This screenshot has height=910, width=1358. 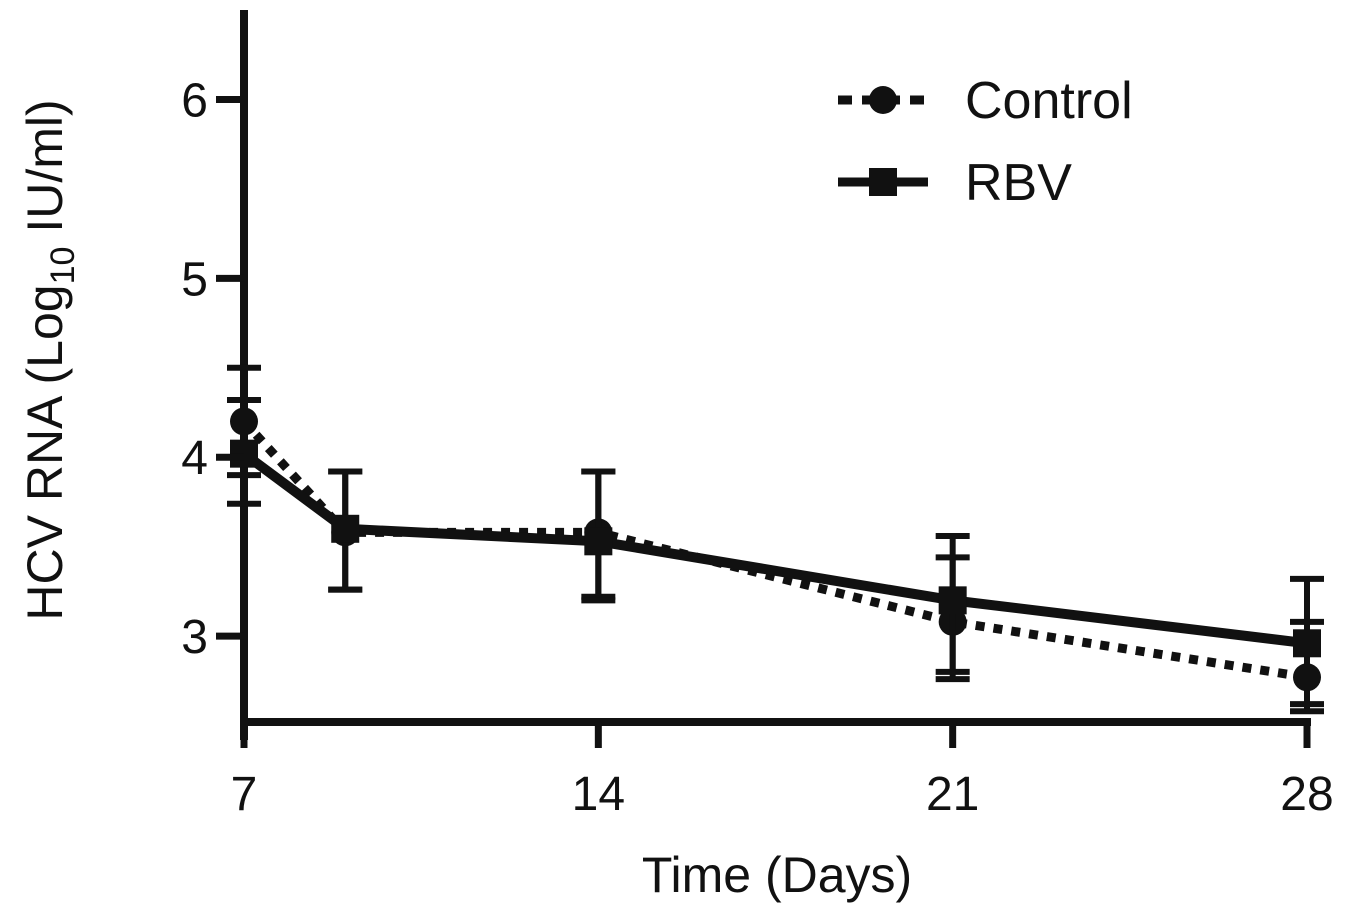 What do you see at coordinates (777, 875) in the screenshot?
I see `x-axis-title: Time (Days)` at bounding box center [777, 875].